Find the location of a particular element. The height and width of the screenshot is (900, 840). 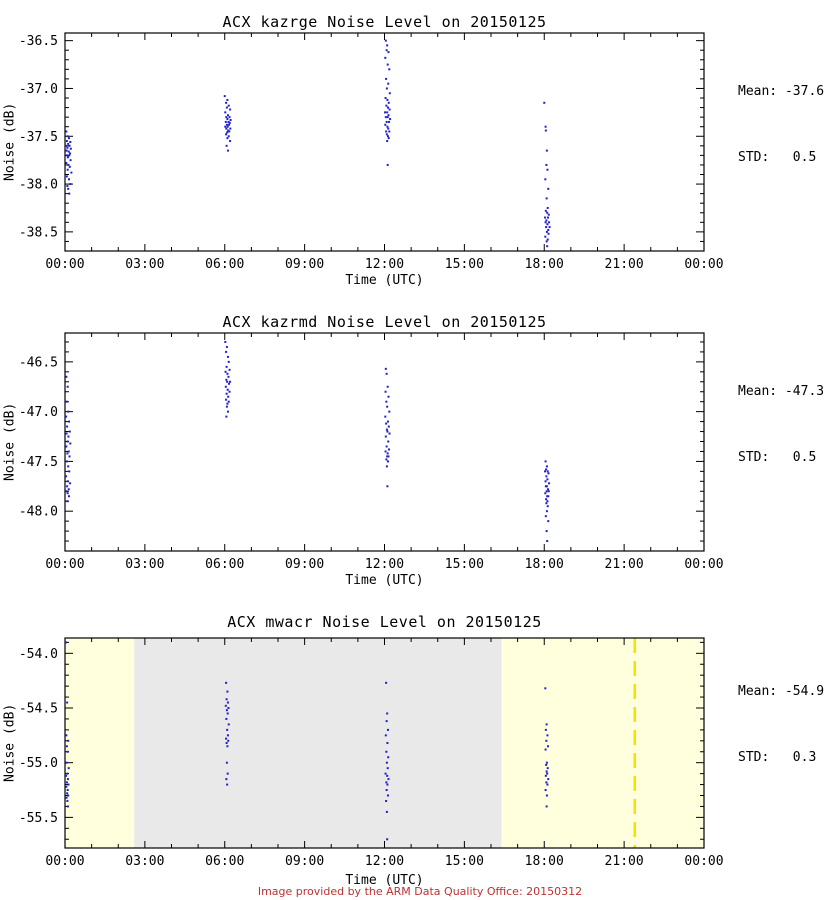

mean-text: Mean: -47.3 is located at coordinates (781, 391).